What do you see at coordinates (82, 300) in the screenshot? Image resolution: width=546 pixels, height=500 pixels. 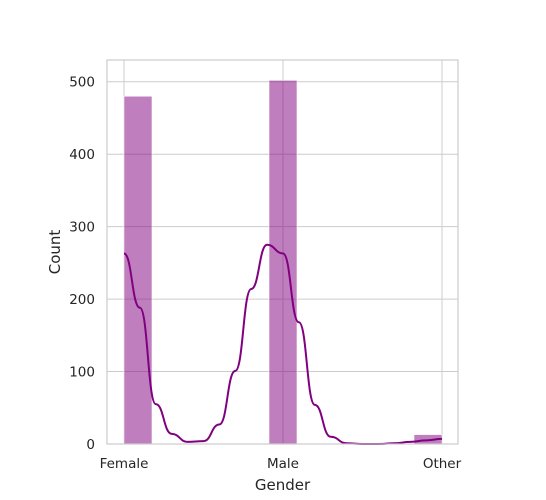 I see `y-tick-label: 200` at bounding box center [82, 300].